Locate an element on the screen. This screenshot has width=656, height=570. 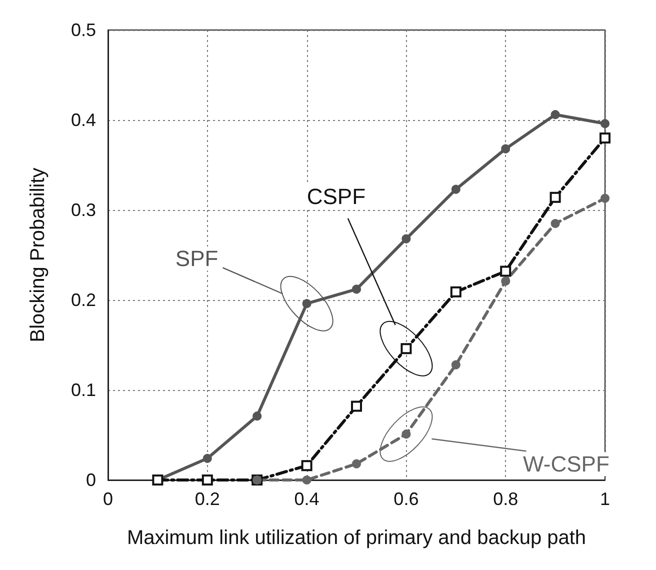
y-tick-label: 0.1 is located at coordinates (83, 390).